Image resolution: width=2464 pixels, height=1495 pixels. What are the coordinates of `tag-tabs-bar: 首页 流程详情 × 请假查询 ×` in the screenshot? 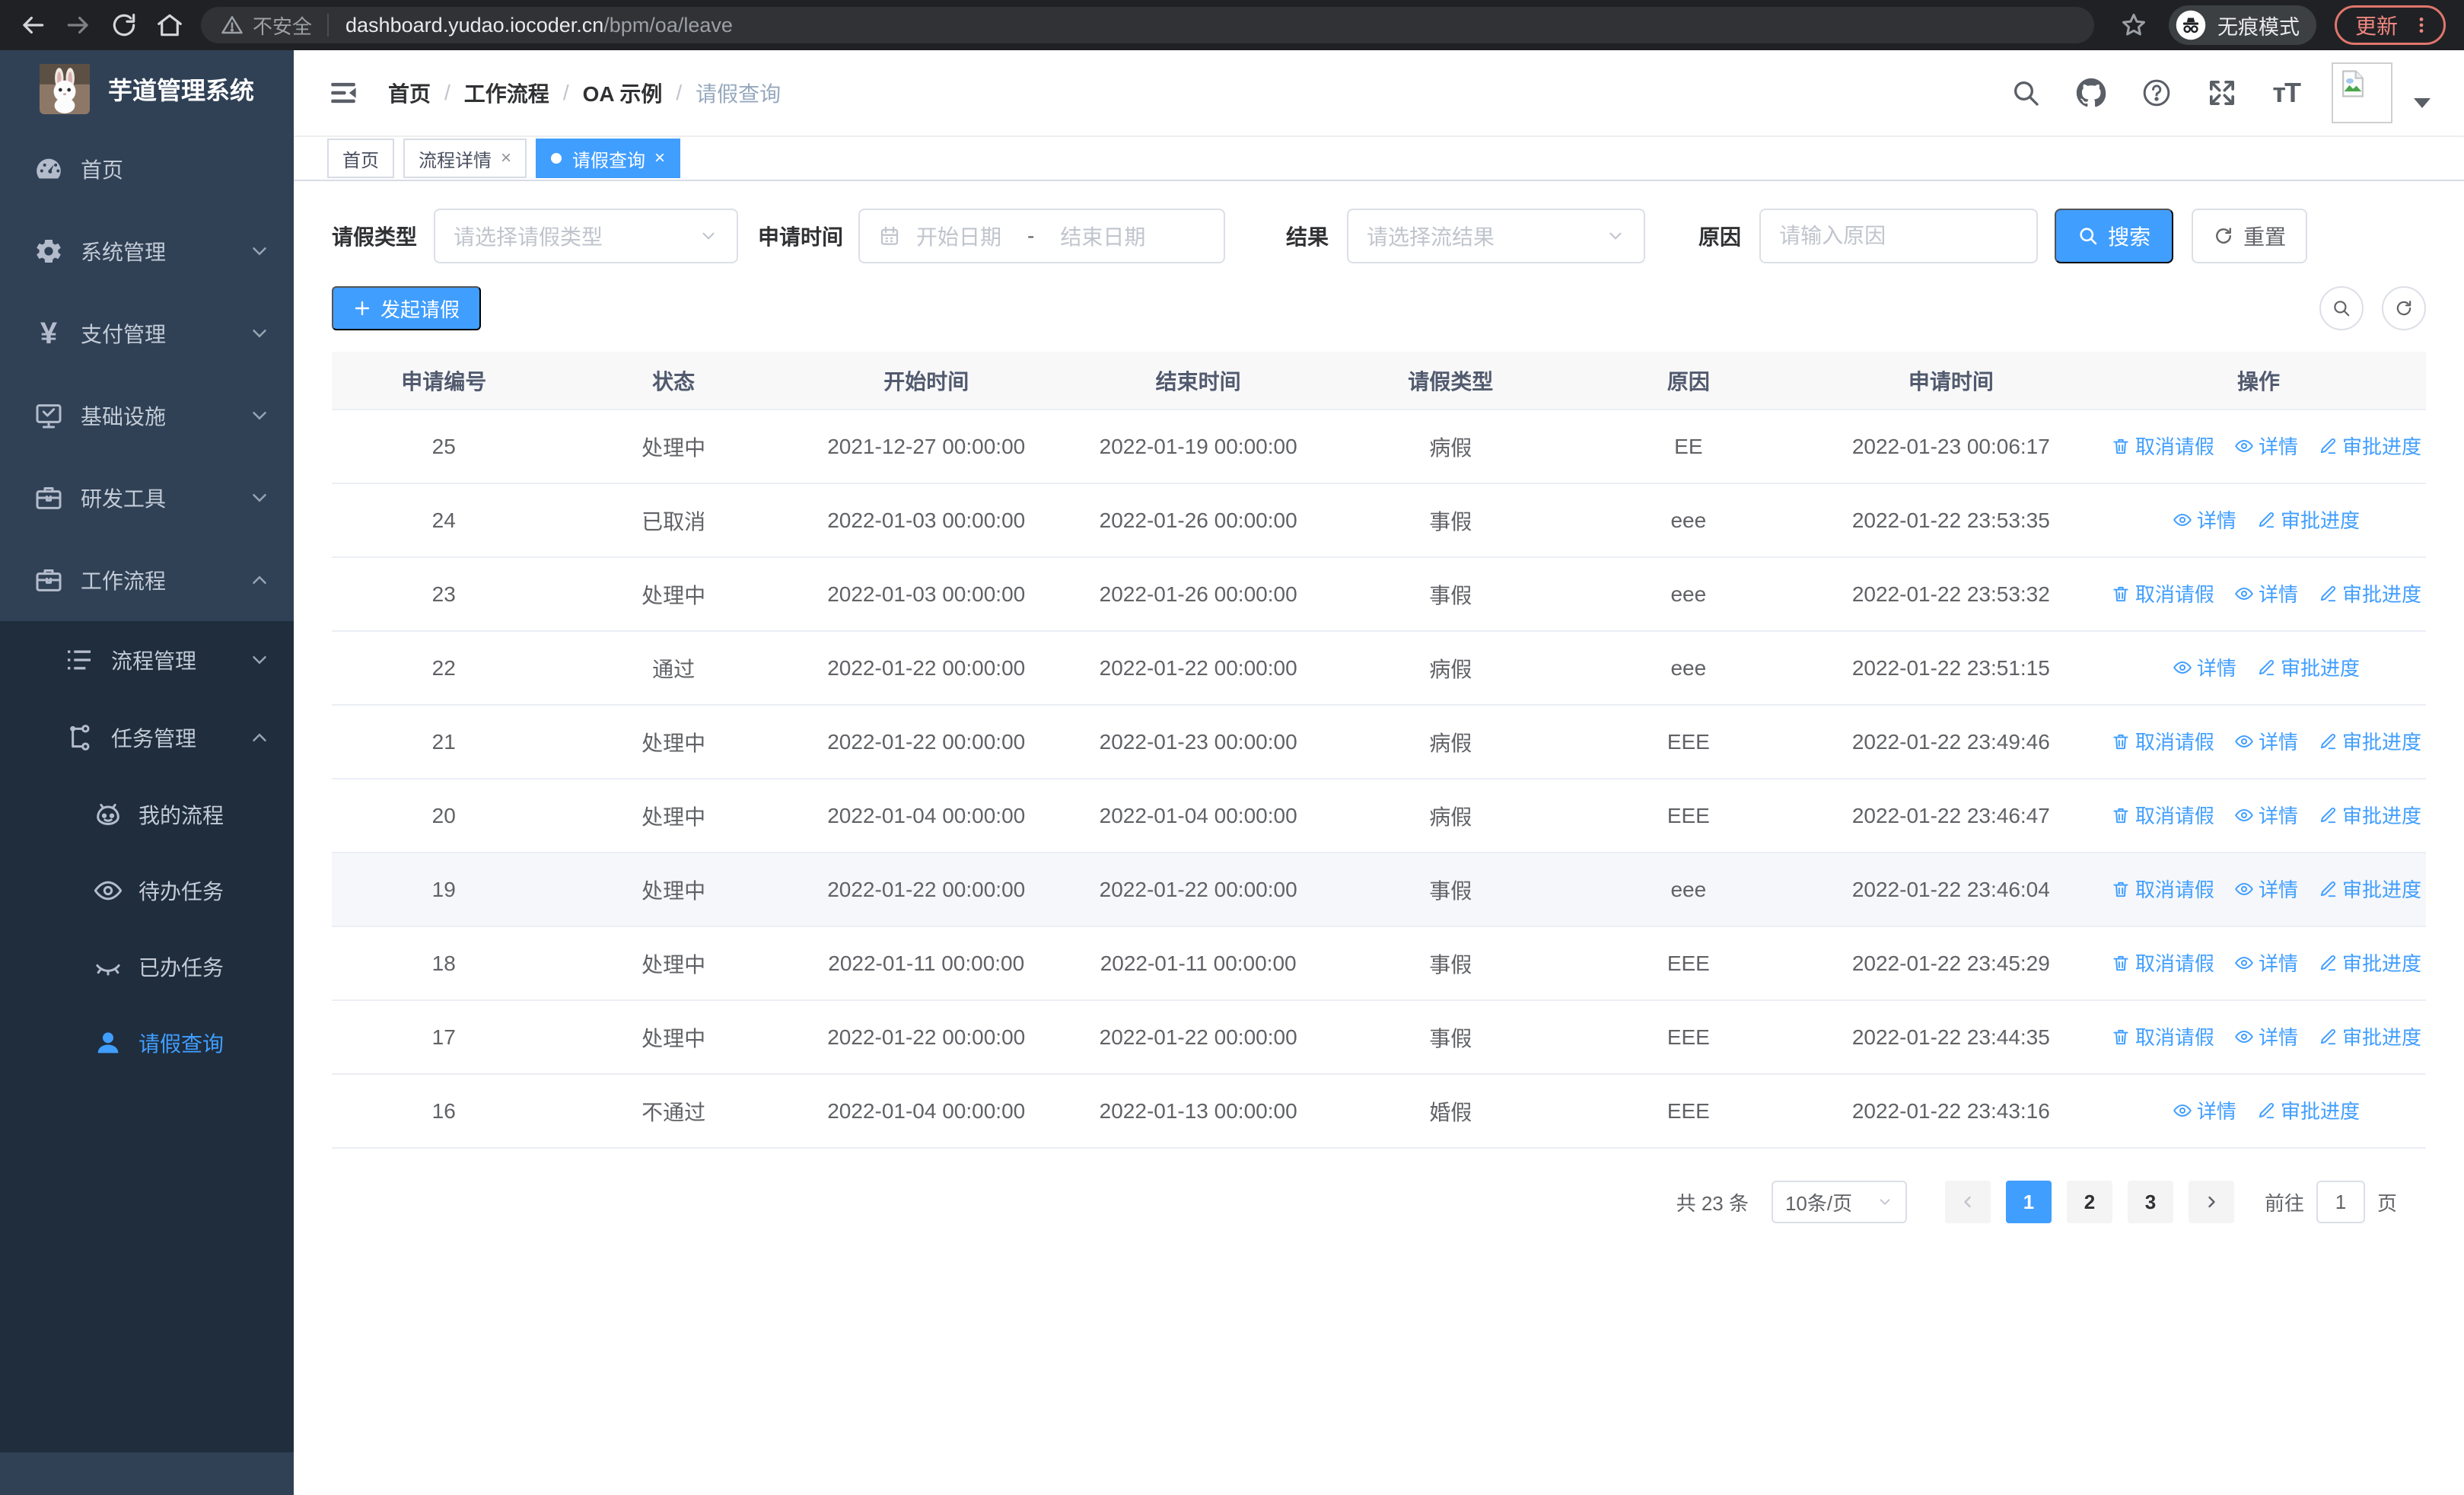 It's located at (1379, 159).